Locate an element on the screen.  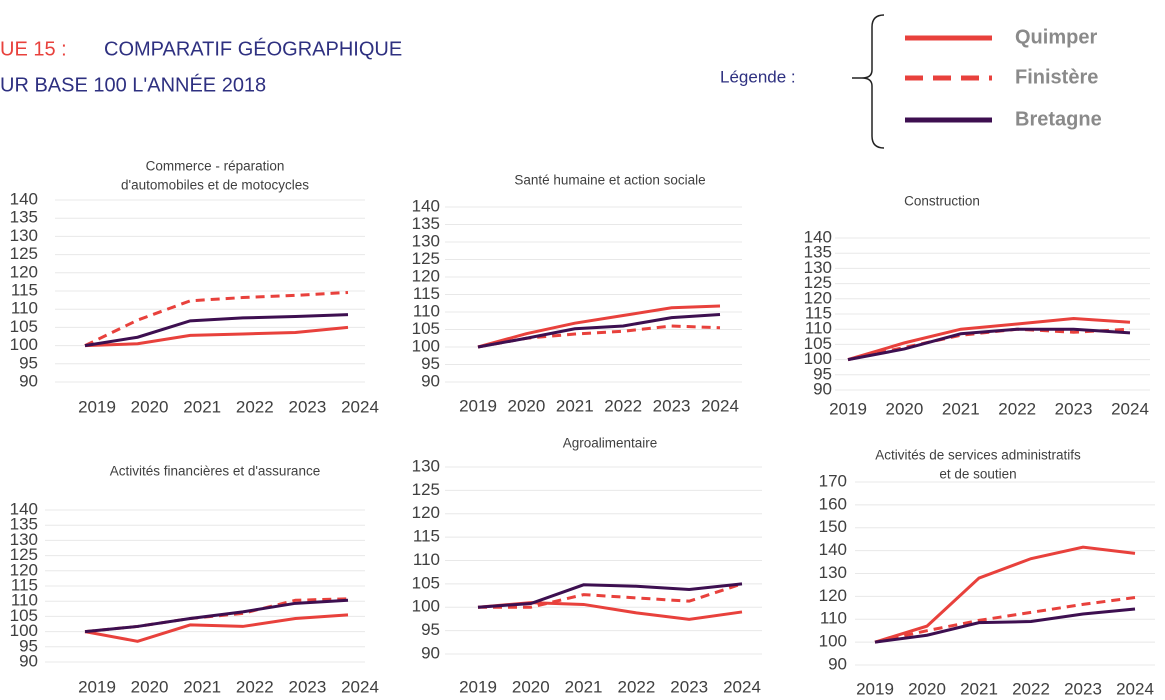
header-title-red: UE 15 : is located at coordinates (33, 49).